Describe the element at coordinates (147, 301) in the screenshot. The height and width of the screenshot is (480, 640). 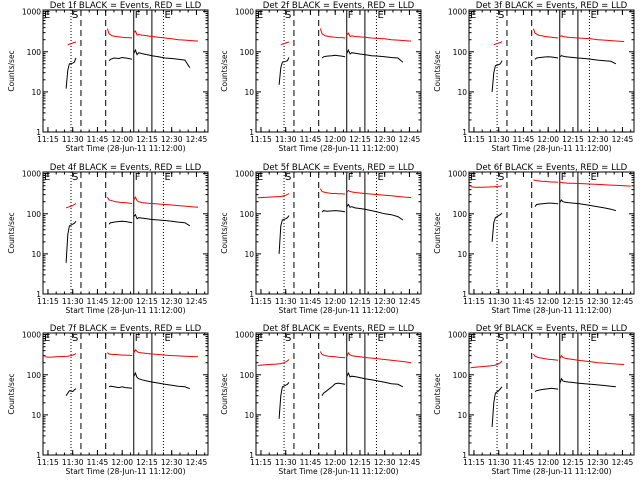
I see `x-tick-label: 12:15` at that location.